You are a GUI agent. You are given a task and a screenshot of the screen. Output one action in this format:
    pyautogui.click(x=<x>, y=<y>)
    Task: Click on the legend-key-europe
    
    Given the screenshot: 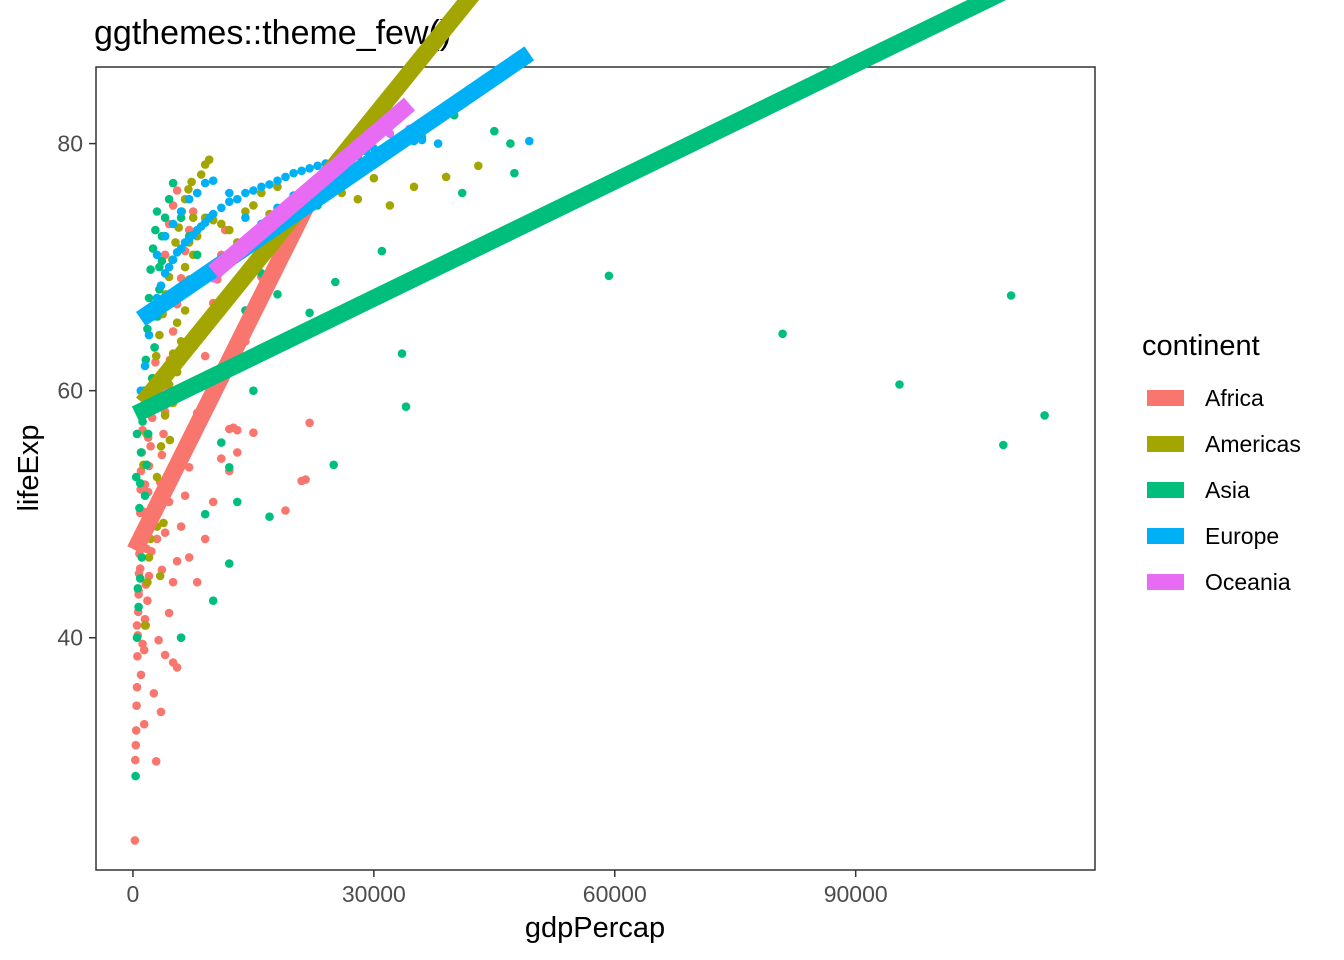 What is the action you would take?
    pyautogui.click(x=1165, y=536)
    